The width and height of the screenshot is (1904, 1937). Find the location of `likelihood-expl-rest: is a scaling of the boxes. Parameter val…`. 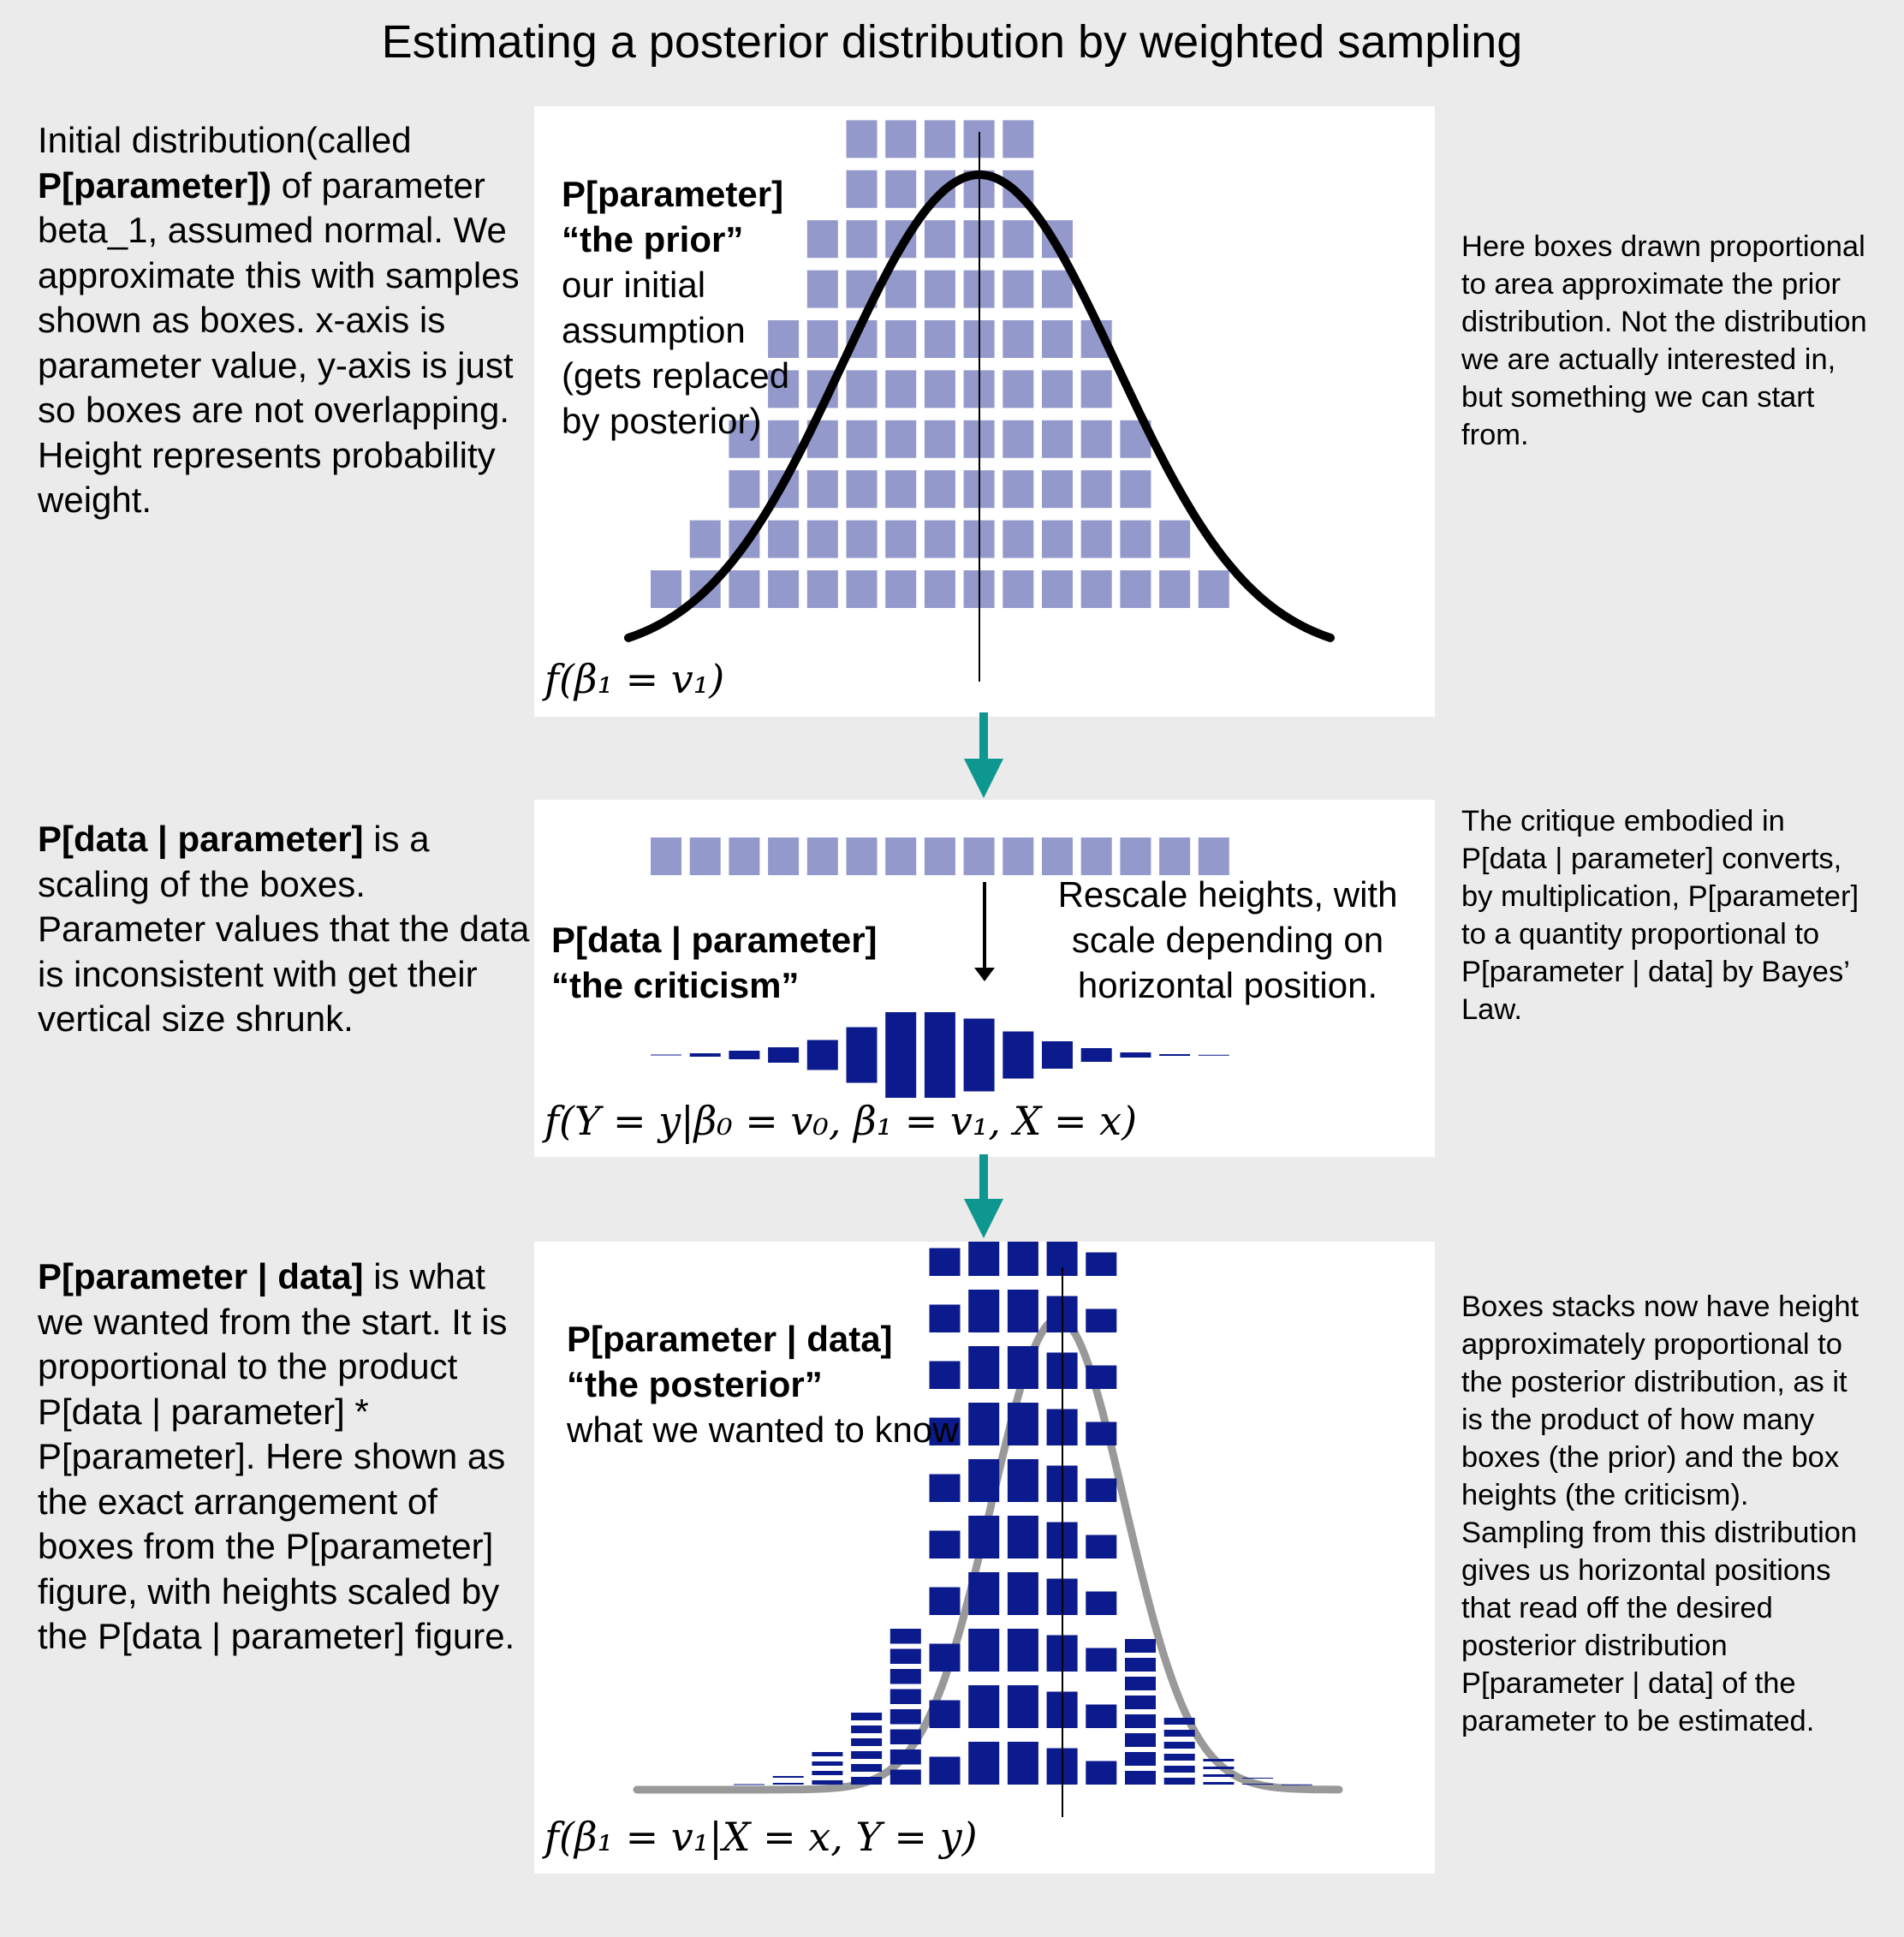

likelihood-expl-rest: is a scaling of the boxes. Parameter val… is located at coordinates (284, 929).